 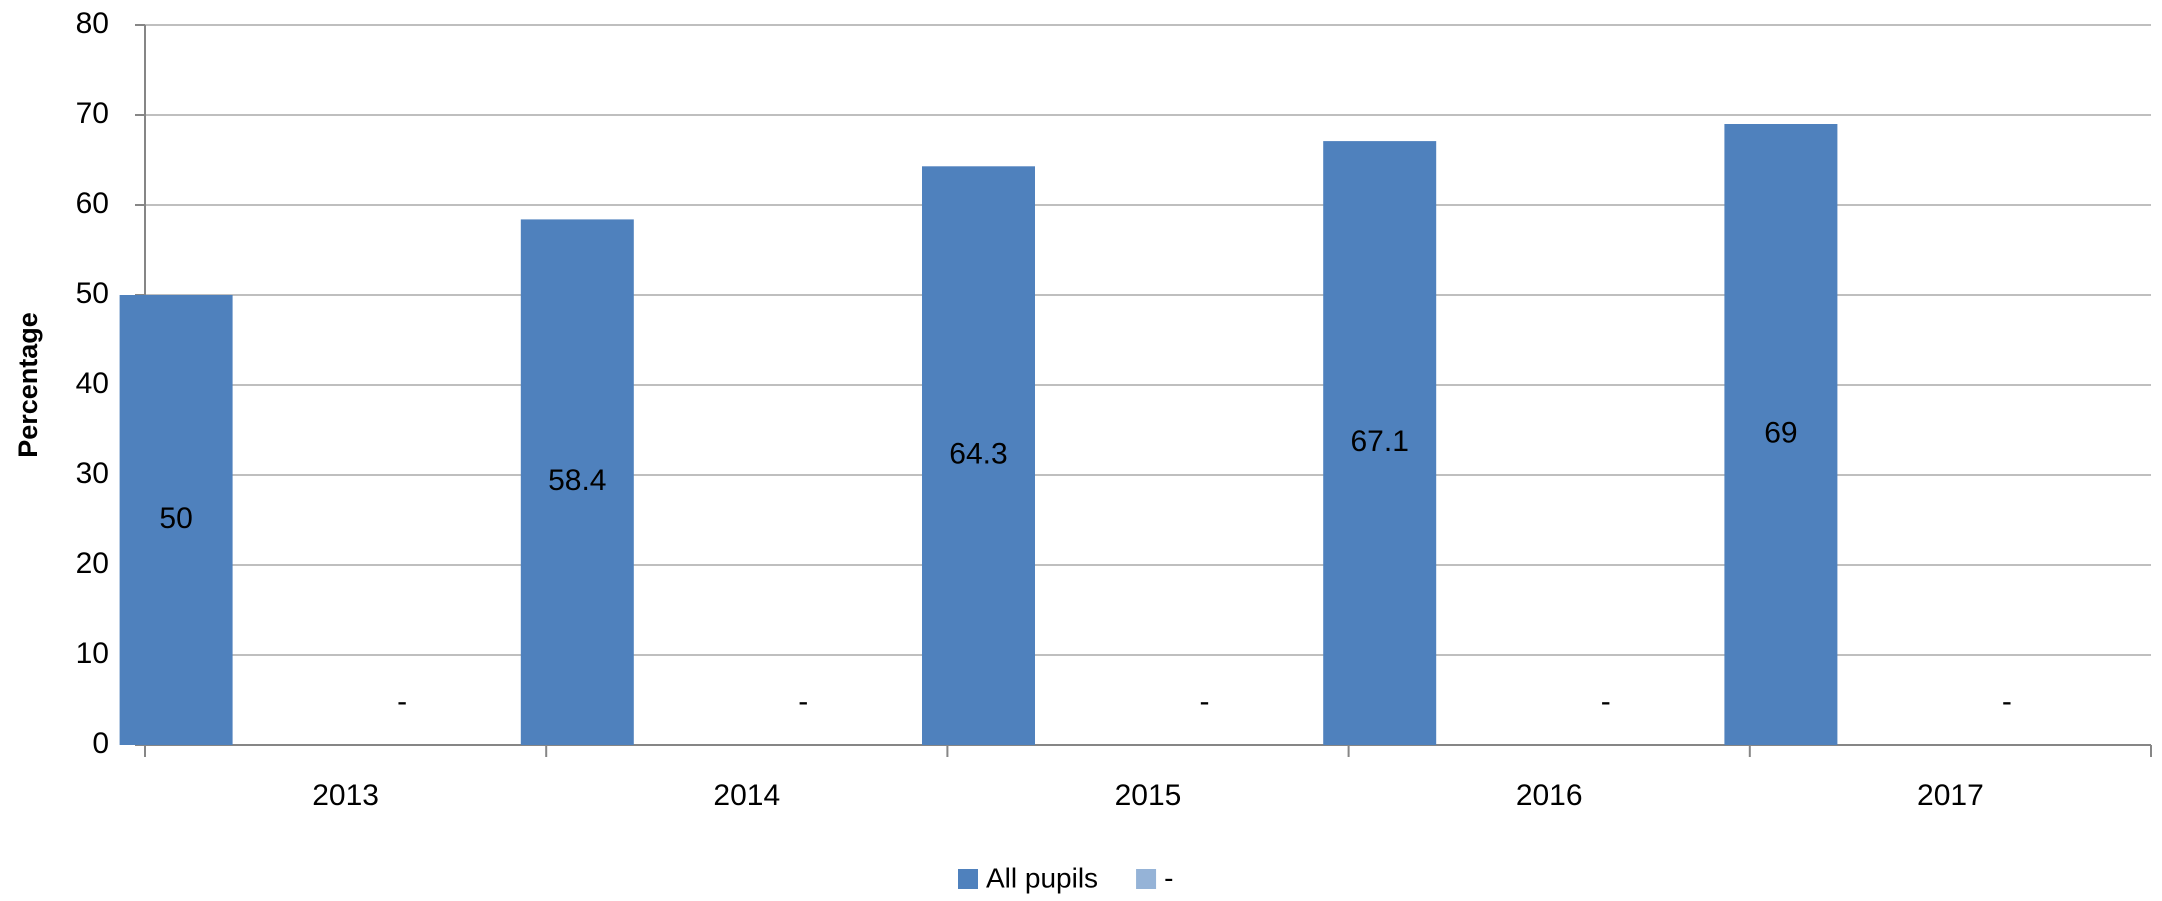 I want to click on x-tick-label: 2013, so click(x=345, y=795).